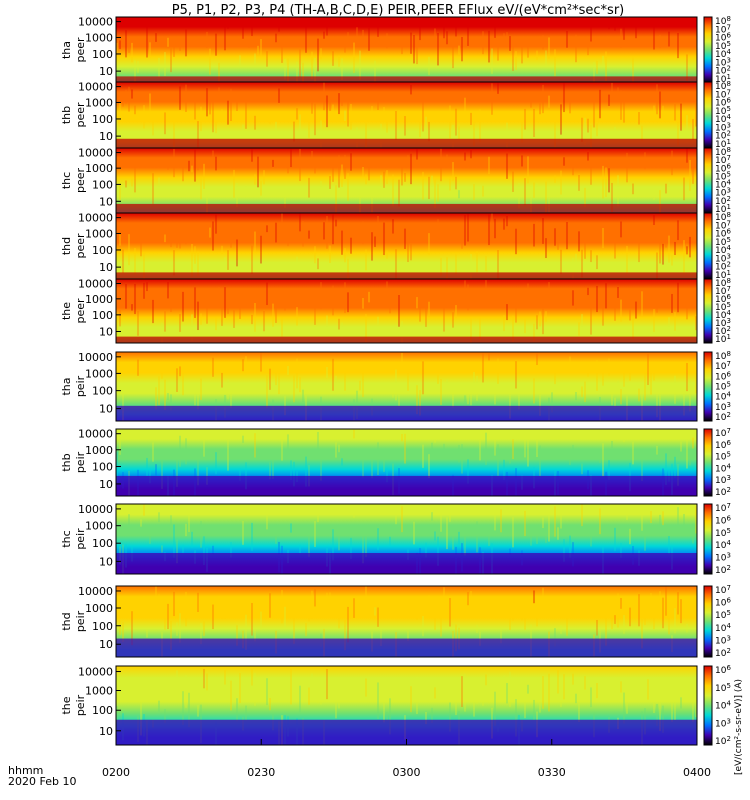 The image size is (750, 800). I want to click on panel-the-peir: 10000 1000 100 10 the peir 10⁶ 10⁵ 10⁴ 10³ 10², so click(395, 705).